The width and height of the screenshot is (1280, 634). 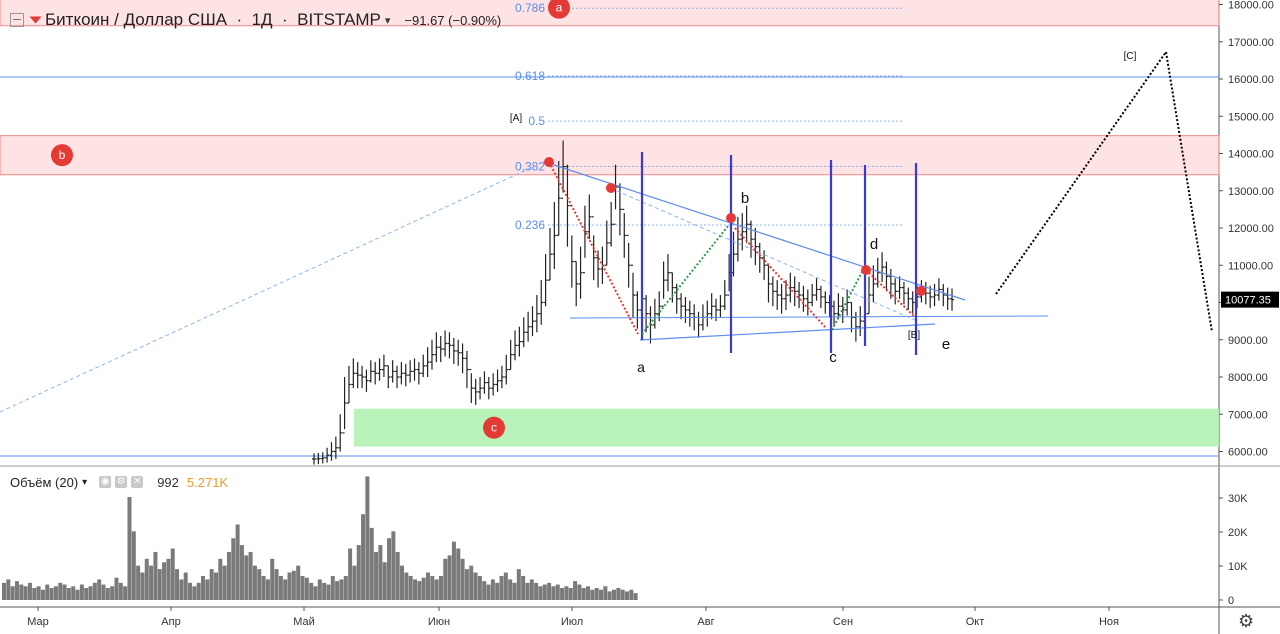 I want to click on time-axis-label: Ноя, so click(x=1109, y=622).